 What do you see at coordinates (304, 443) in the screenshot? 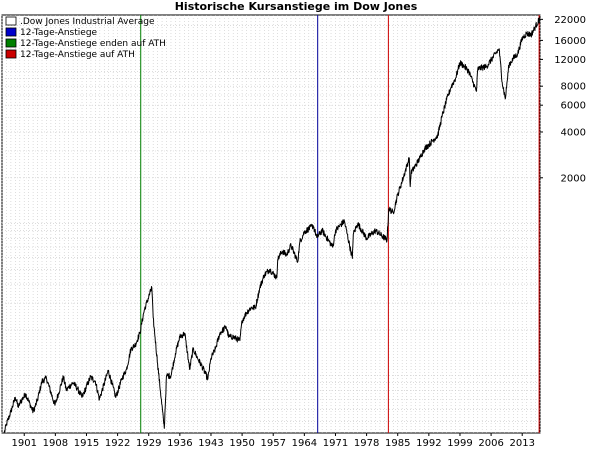
I see `x-tick-label: 1964` at bounding box center [304, 443].